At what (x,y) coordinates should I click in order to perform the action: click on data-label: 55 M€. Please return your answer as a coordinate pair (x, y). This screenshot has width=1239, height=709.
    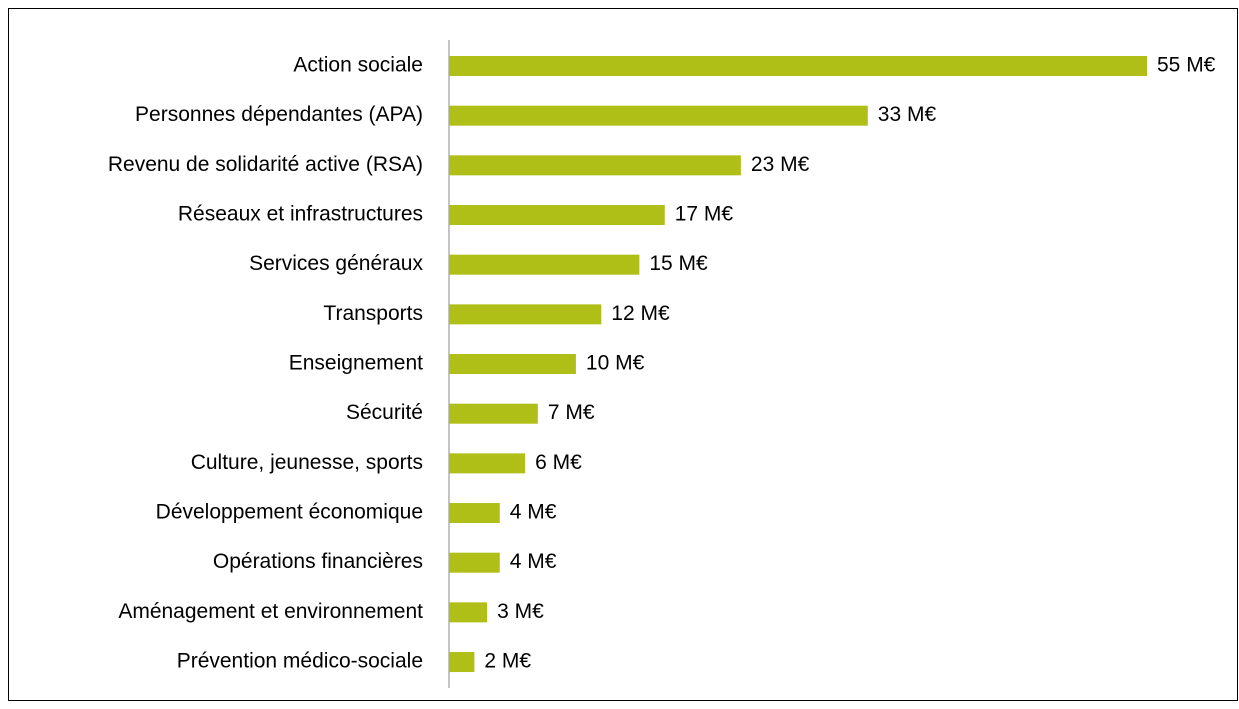
    Looking at the image, I should click on (1186, 65).